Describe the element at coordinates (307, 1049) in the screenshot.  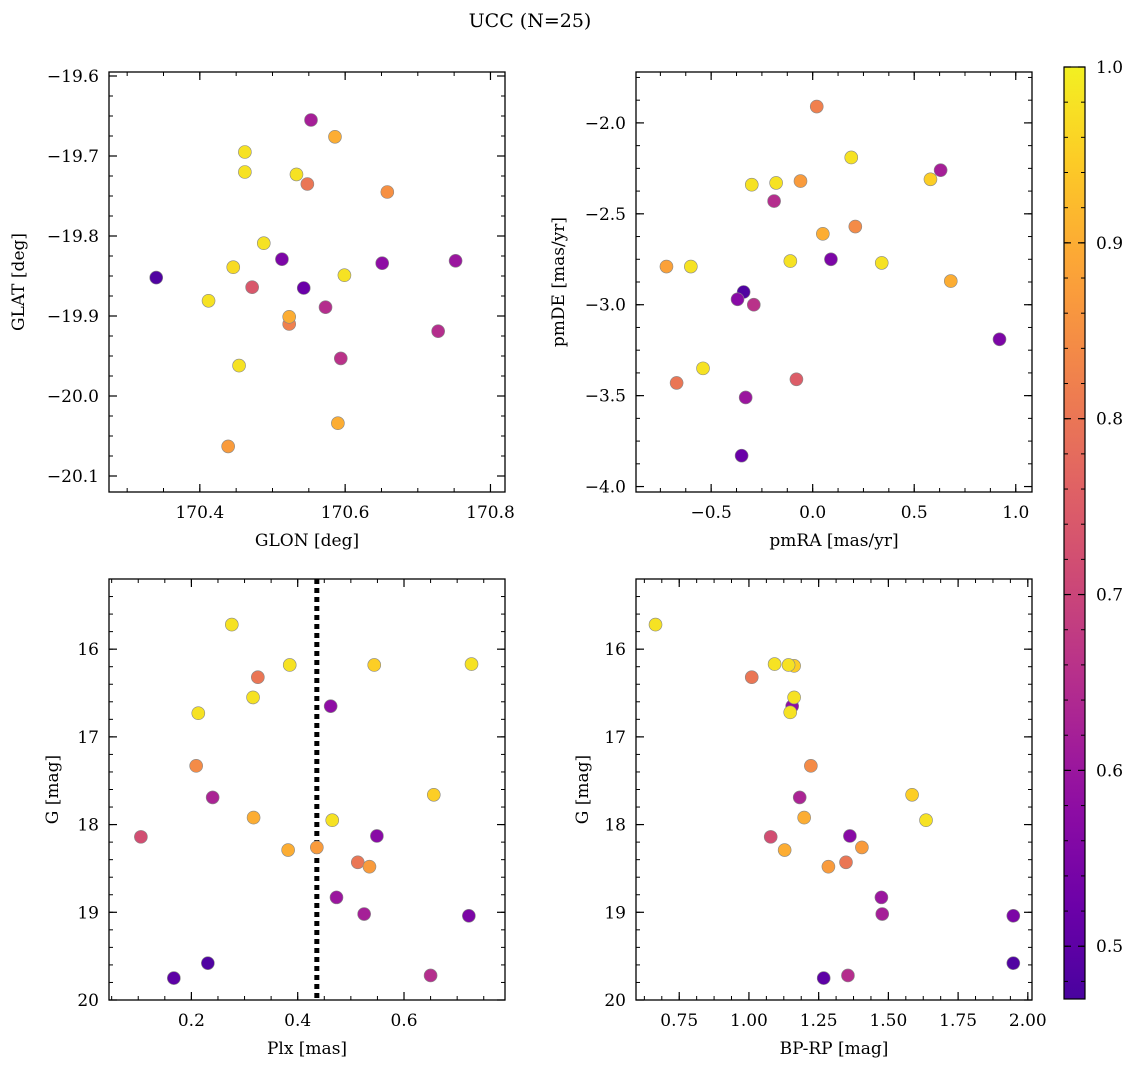
I see `x-axis-label: Plx [mas]` at that location.